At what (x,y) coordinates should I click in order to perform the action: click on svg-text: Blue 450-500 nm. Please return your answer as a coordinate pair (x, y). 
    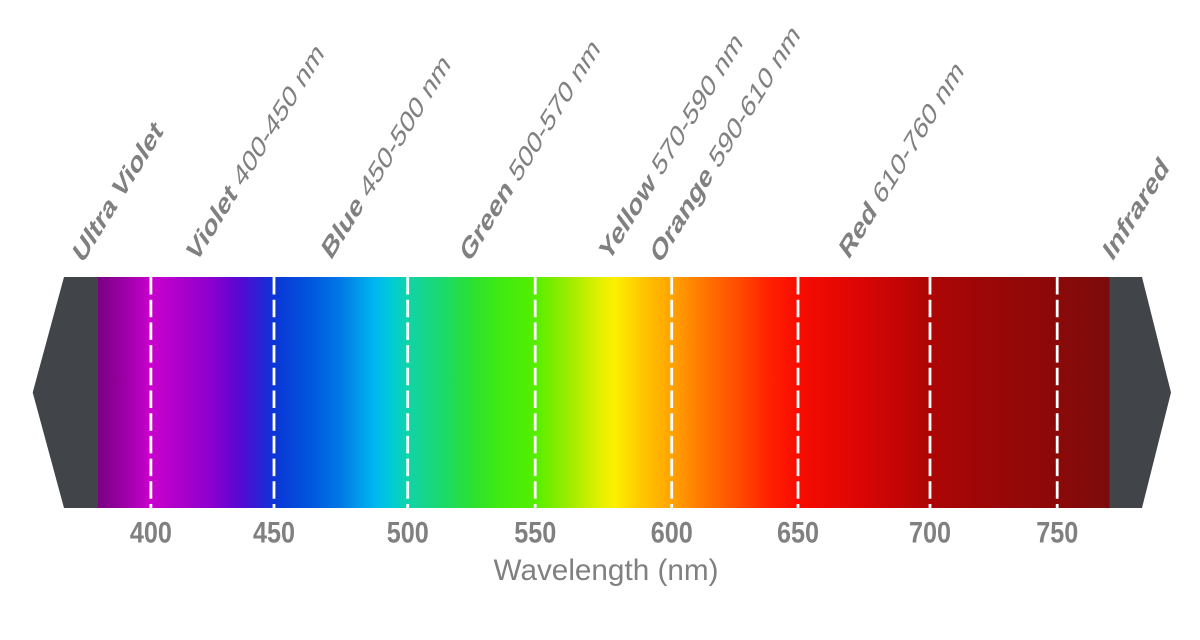
    Looking at the image, I should click on (386, 156).